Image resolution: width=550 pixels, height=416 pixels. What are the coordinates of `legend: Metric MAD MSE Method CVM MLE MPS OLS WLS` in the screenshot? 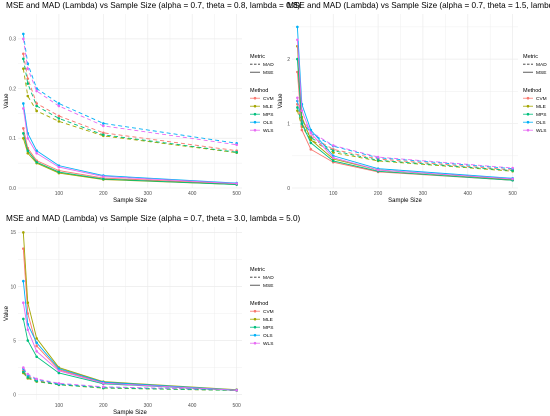 It's located at (262, 307).